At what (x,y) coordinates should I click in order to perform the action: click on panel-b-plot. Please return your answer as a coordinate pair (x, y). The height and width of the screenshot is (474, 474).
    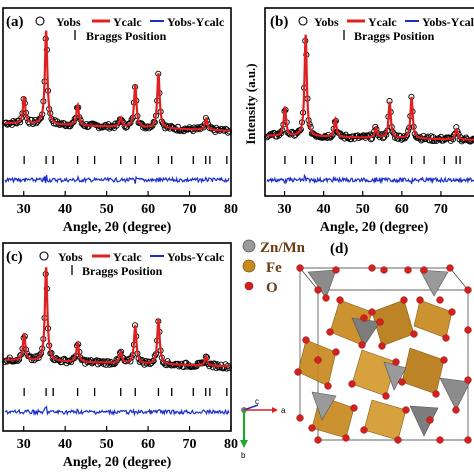
    Looking at the image, I should click on (368, 109).